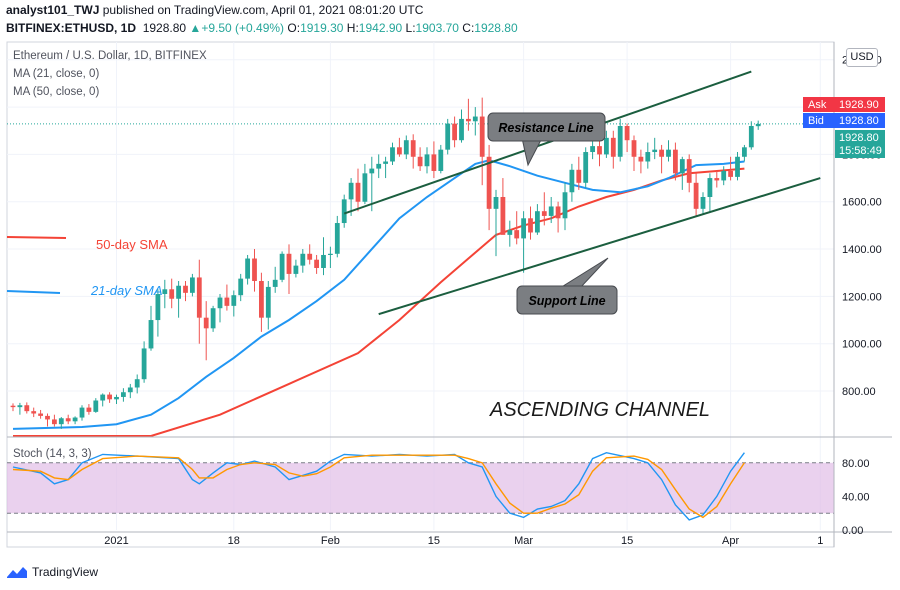  I want to click on price-tick-label: 1200.00, so click(862, 297).